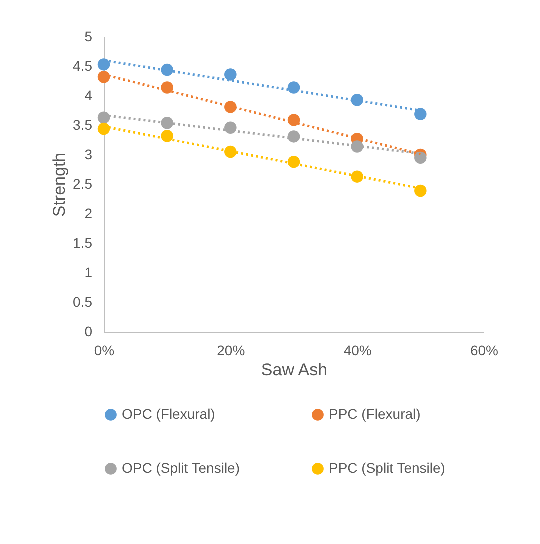  I want to click on x-tick-label: 60%, so click(484, 350).